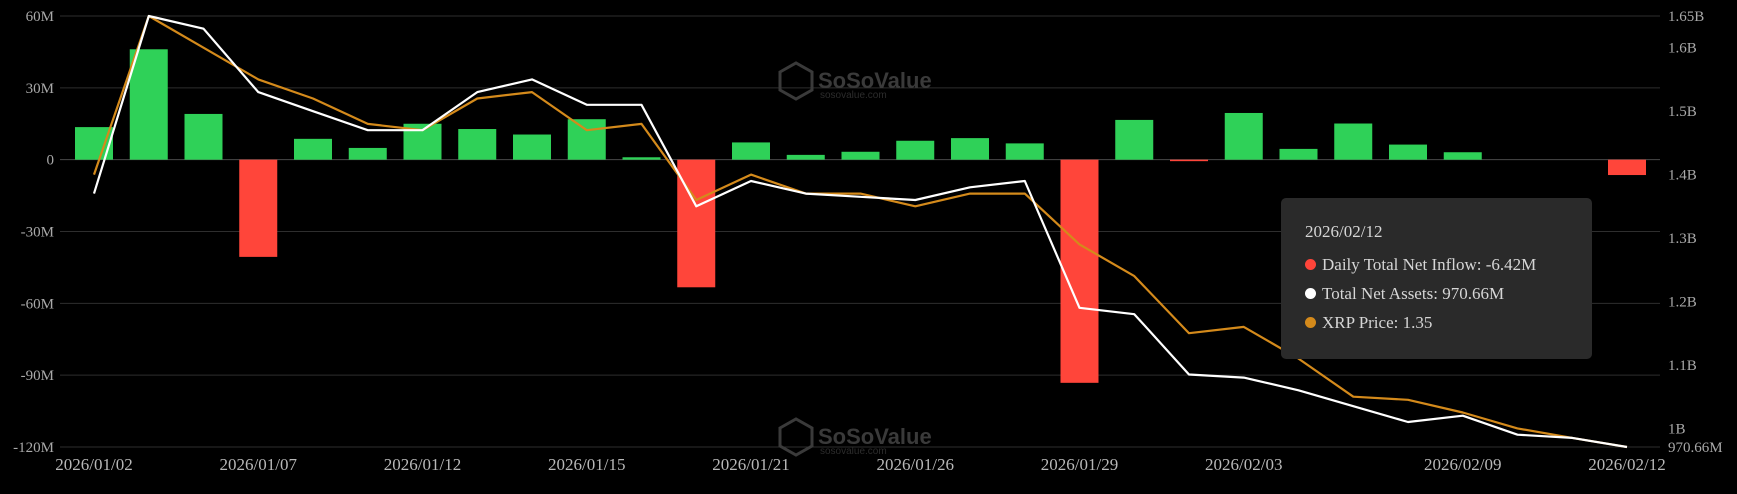 This screenshot has width=1737, height=494. I want to click on right-tick-label: 1.65B, so click(1686, 17).